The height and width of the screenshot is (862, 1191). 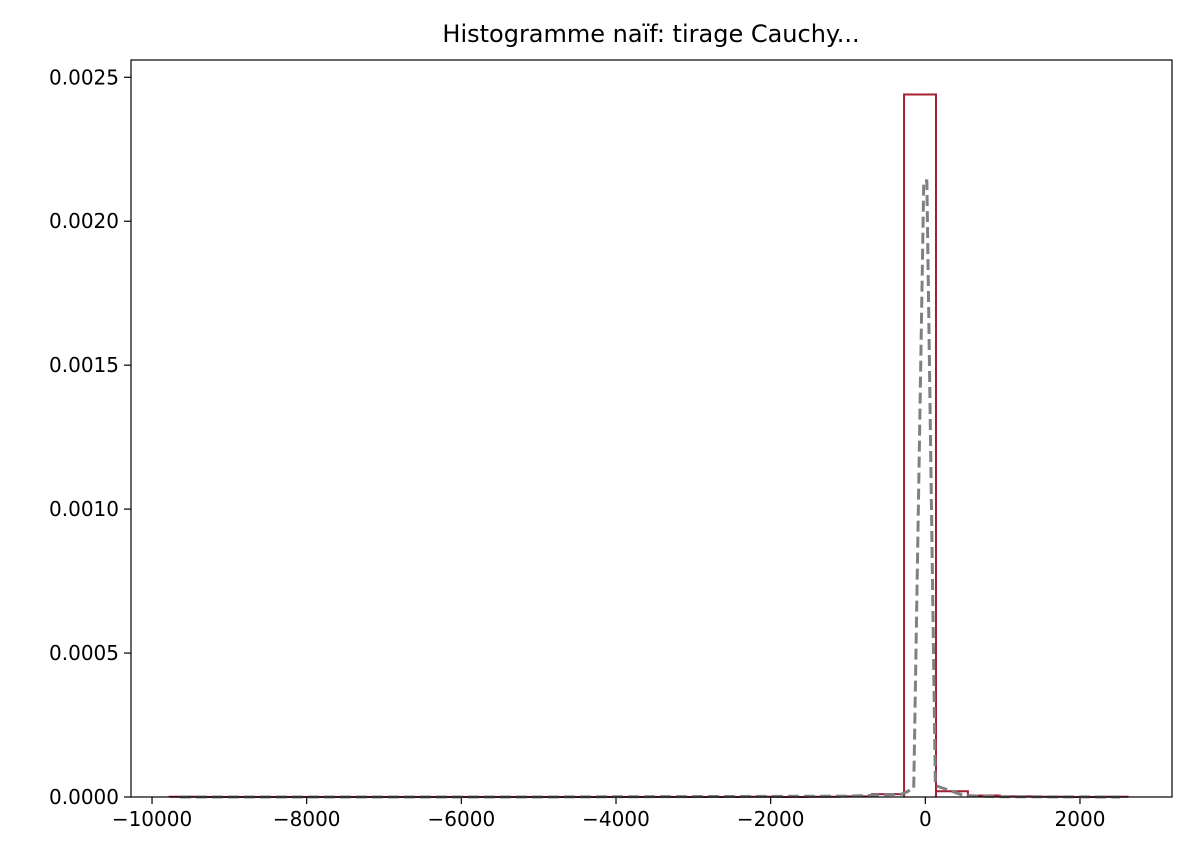 I want to click on y-tick-label: 0.0005, so click(x=84, y=653).